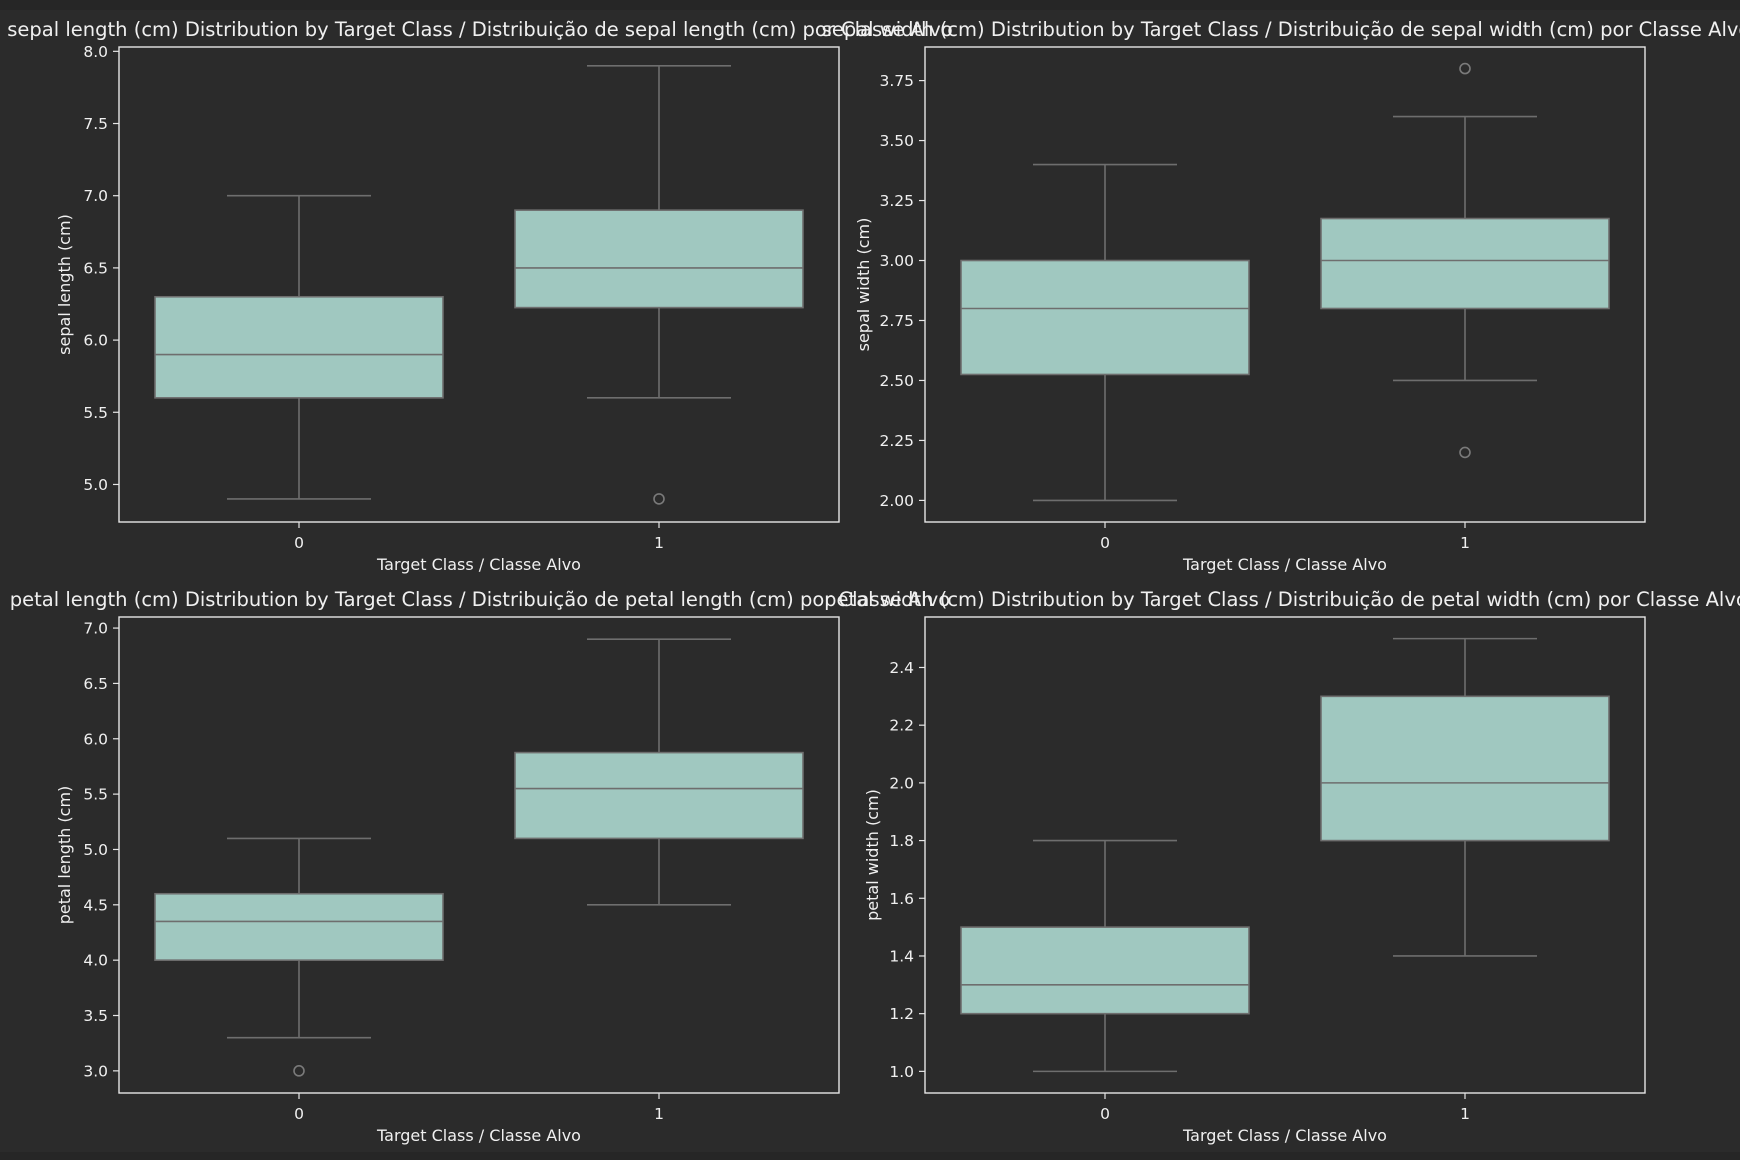  Describe the element at coordinates (95, 1016) in the screenshot. I see `y-tick-label: 3.5` at that location.